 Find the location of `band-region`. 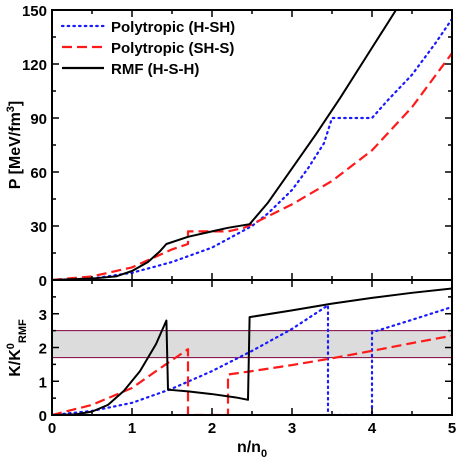

band-region is located at coordinates (252, 344).